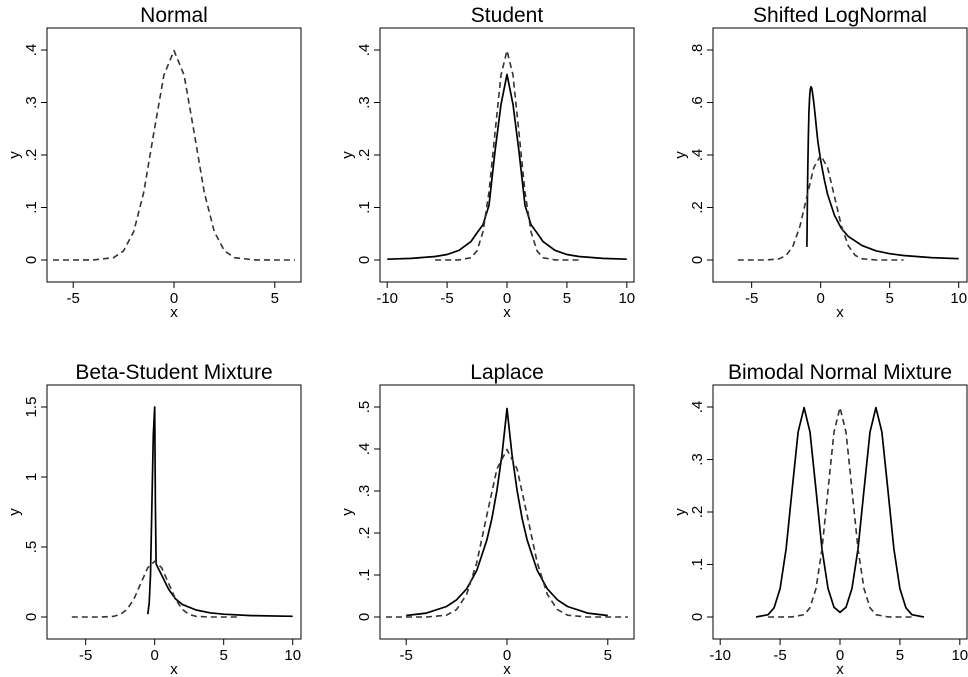 Image resolution: width=968 pixels, height=677 pixels. I want to click on chart-title: Normal, so click(174, 15).